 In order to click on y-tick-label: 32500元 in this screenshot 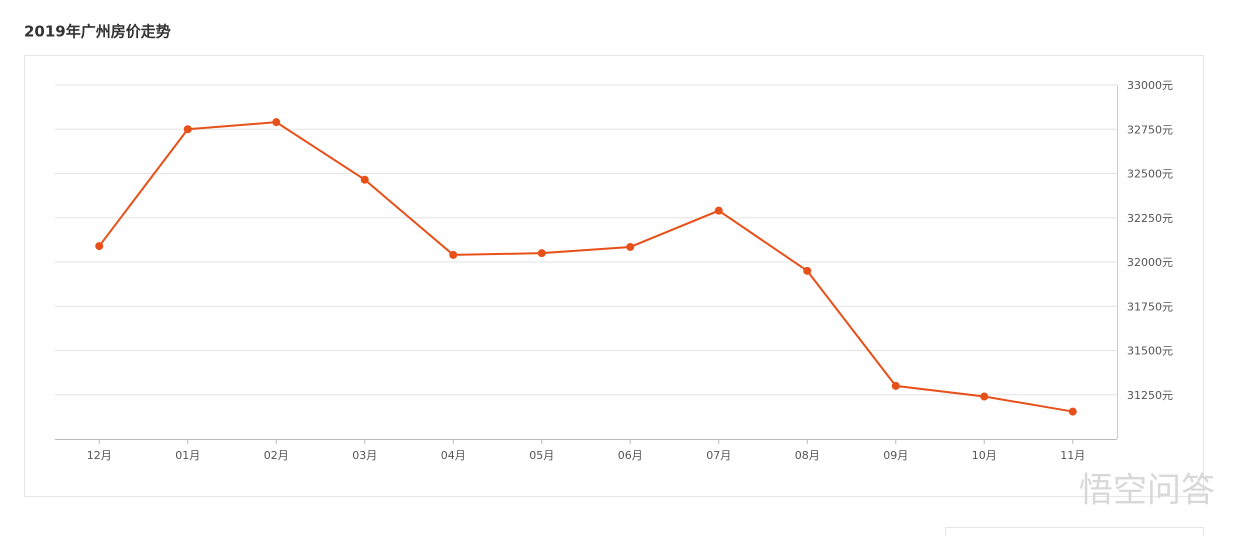, I will do `click(1150, 174)`.